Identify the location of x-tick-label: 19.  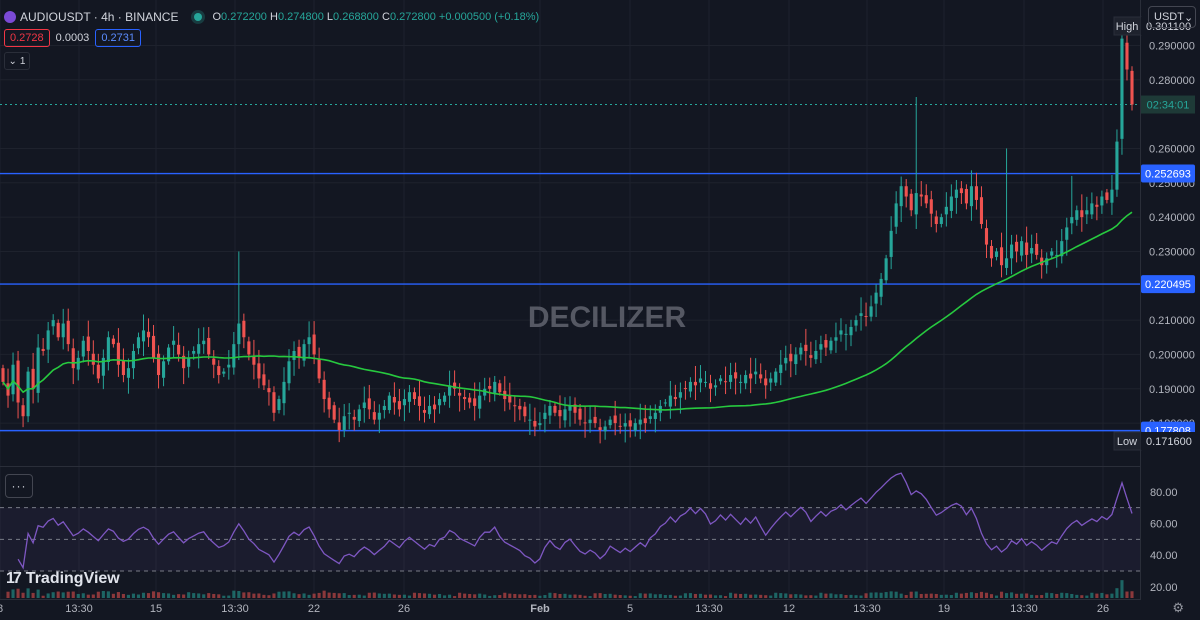
(944, 609).